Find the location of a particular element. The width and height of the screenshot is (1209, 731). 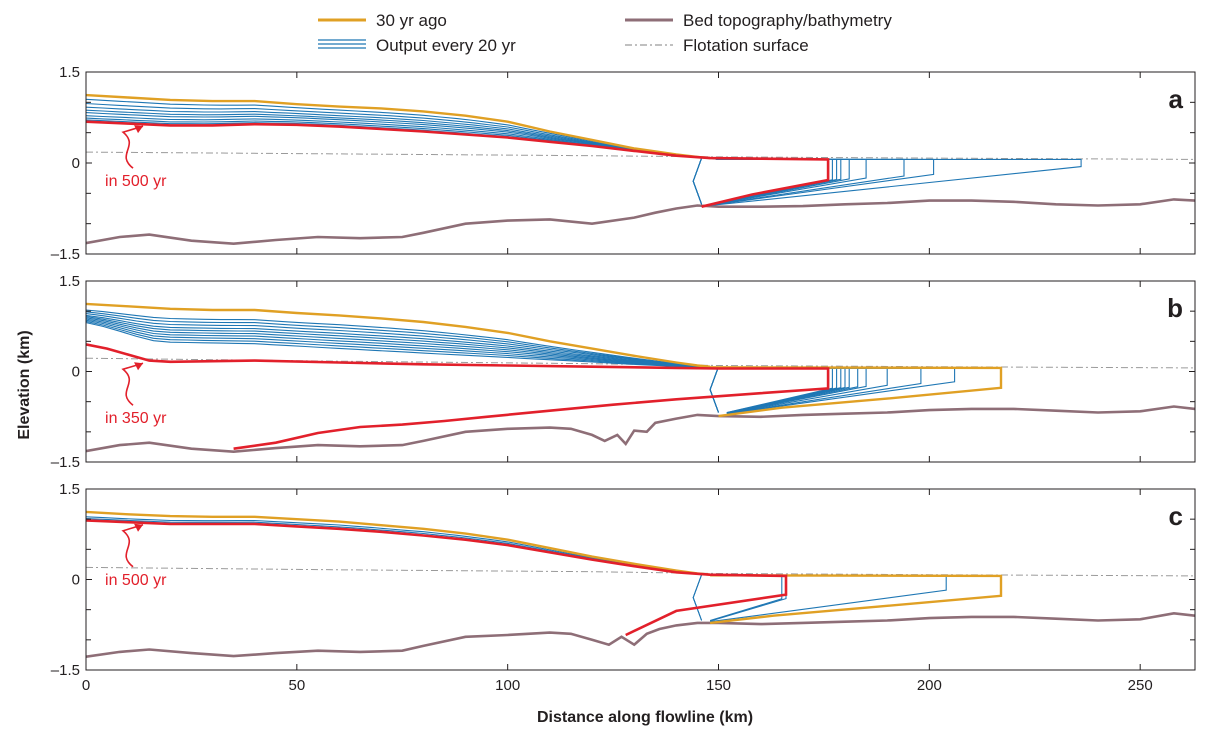

legend-label-output: Output every 20 yr is located at coordinates (446, 45).